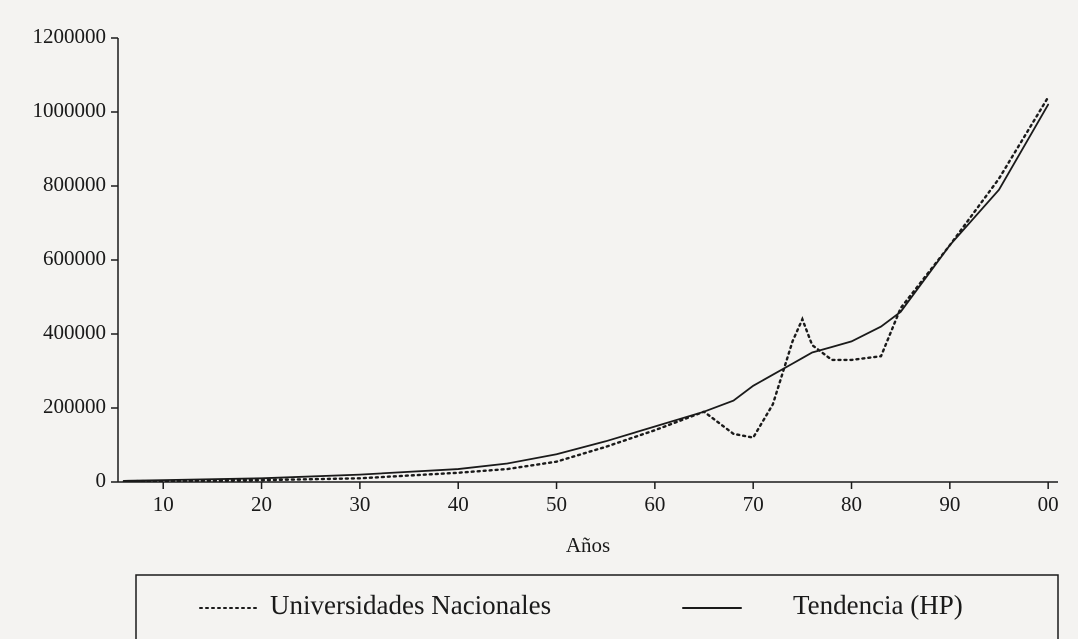 The image size is (1078, 639). I want to click on y-tick-label: 1200000, so click(70, 36).